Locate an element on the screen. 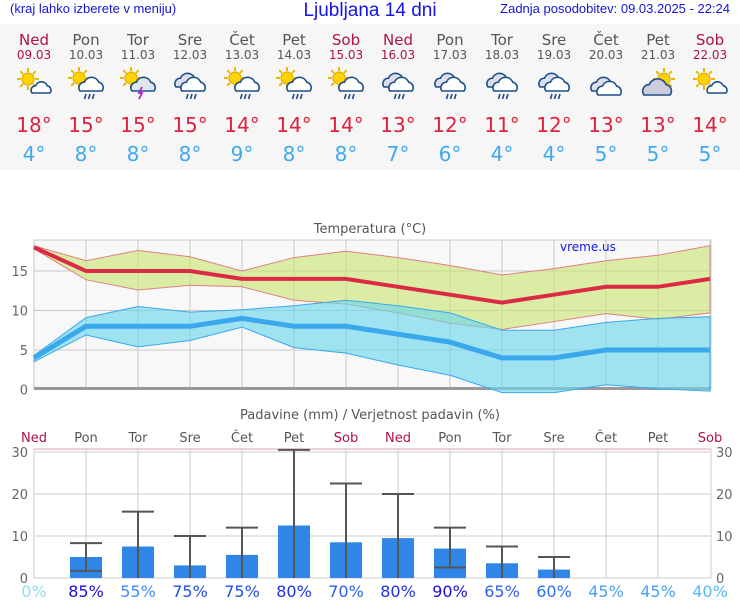  precip-probability: 70% is located at coordinates (346, 591).